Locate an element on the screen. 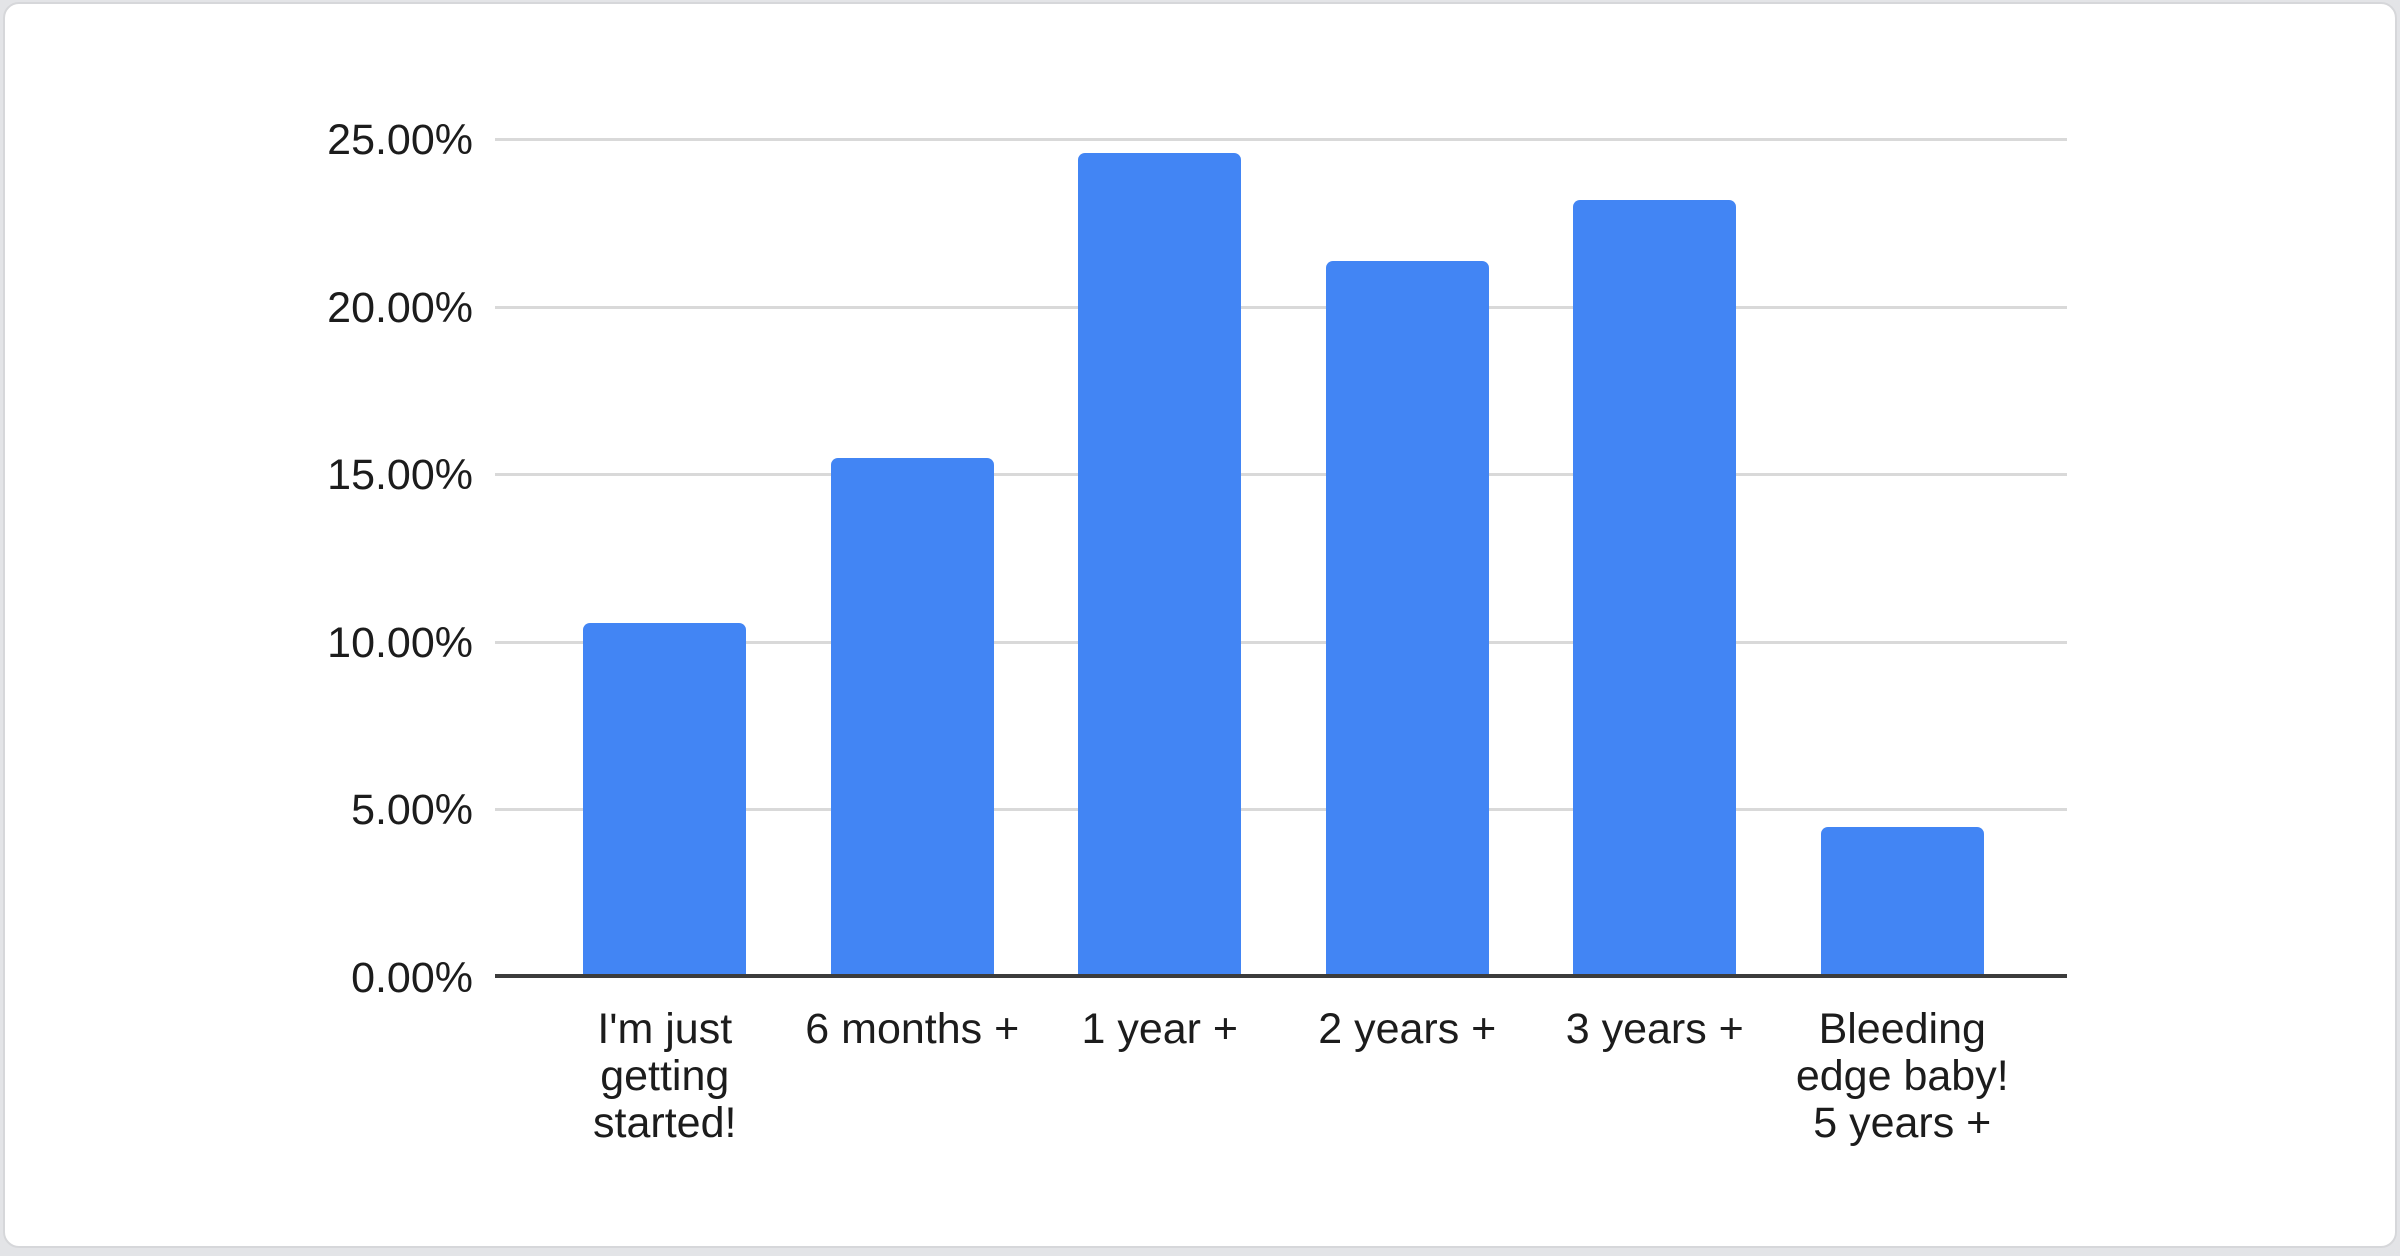 Image resolution: width=2400 pixels, height=1256 pixels. x-axis-label-line: 6 months + is located at coordinates (912, 1029).